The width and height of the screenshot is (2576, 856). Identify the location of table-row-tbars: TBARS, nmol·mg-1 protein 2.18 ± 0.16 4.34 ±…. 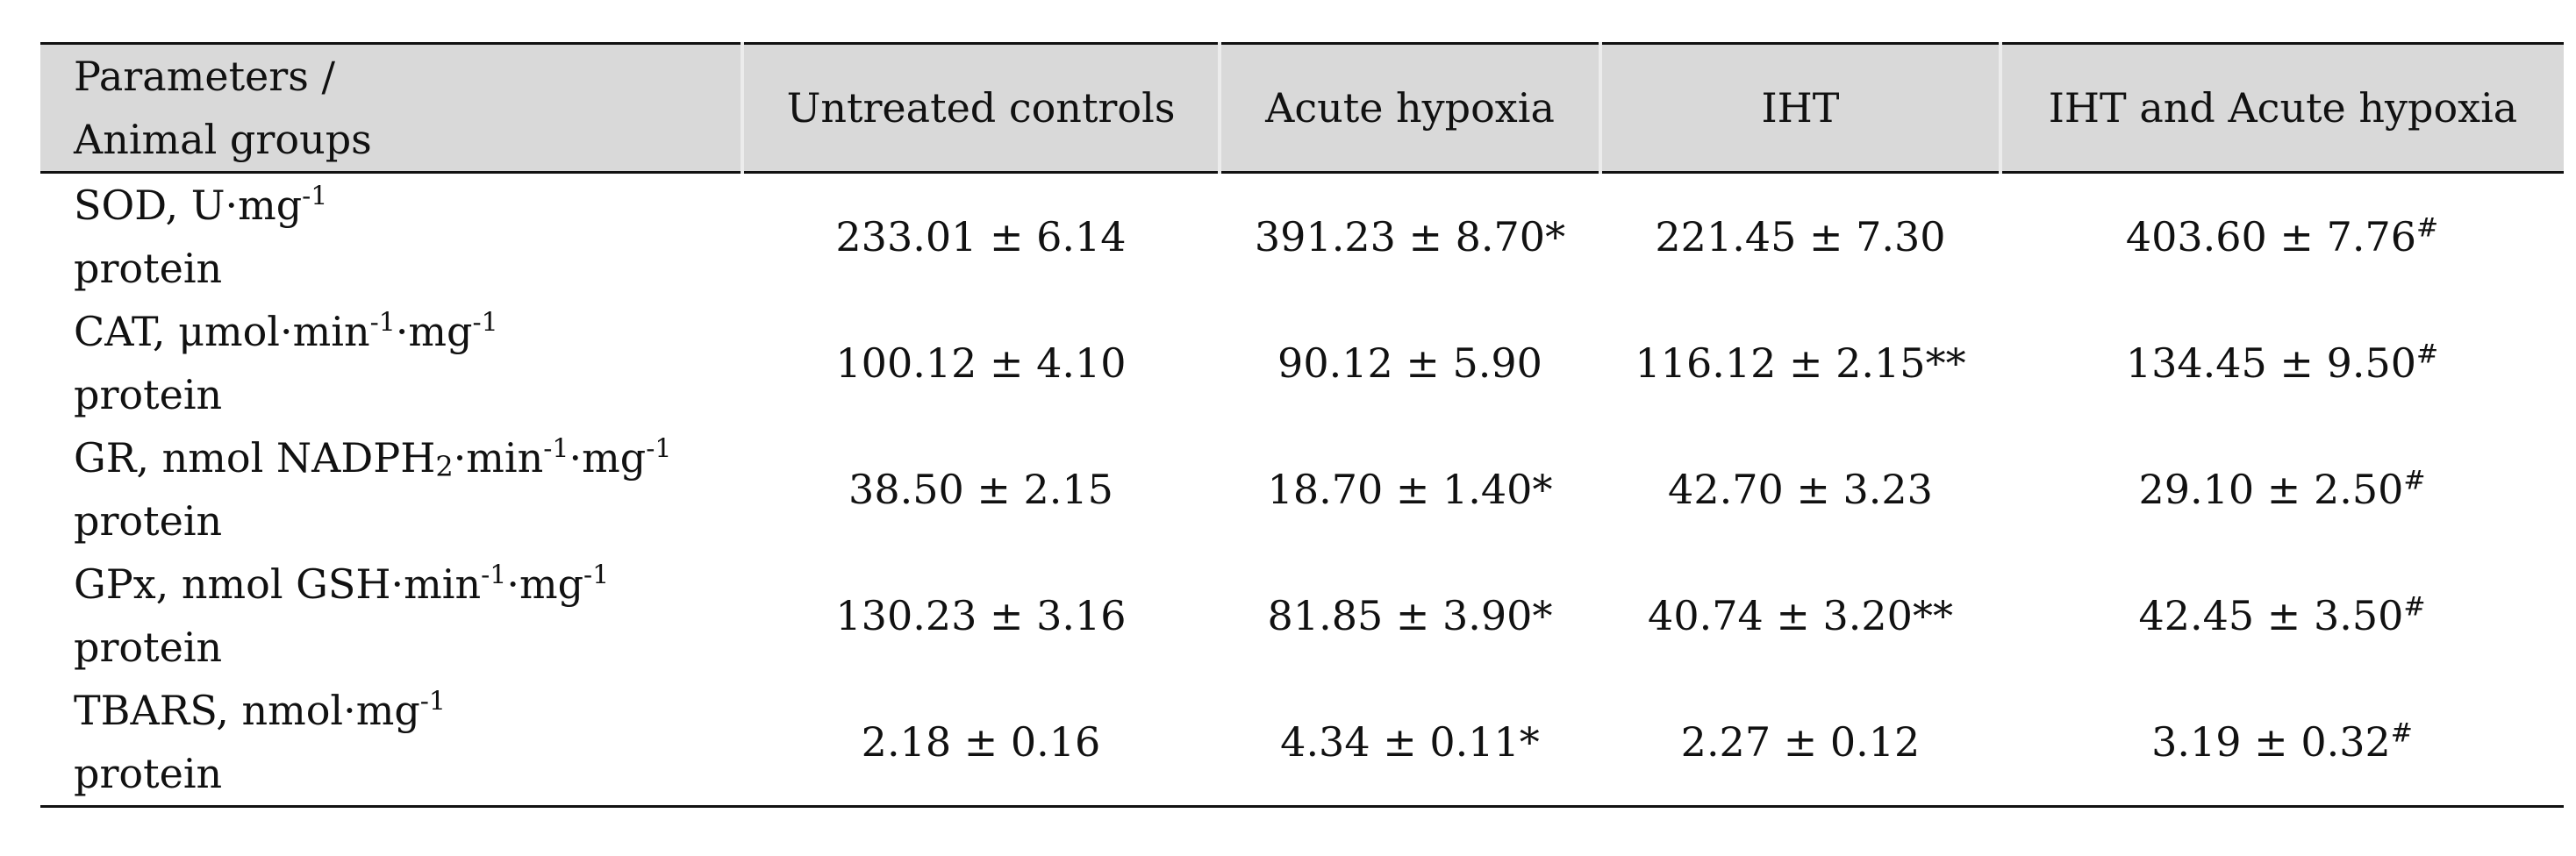
(1302, 743).